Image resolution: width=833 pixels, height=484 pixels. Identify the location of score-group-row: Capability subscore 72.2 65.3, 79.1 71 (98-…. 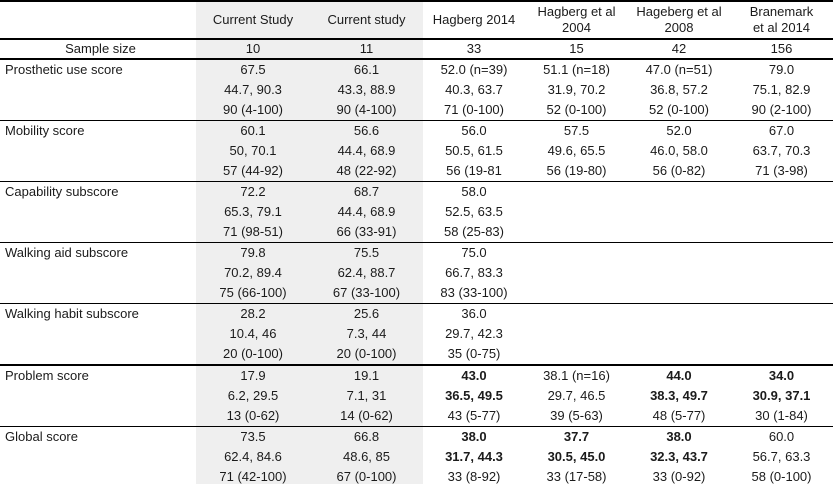
(416, 212).